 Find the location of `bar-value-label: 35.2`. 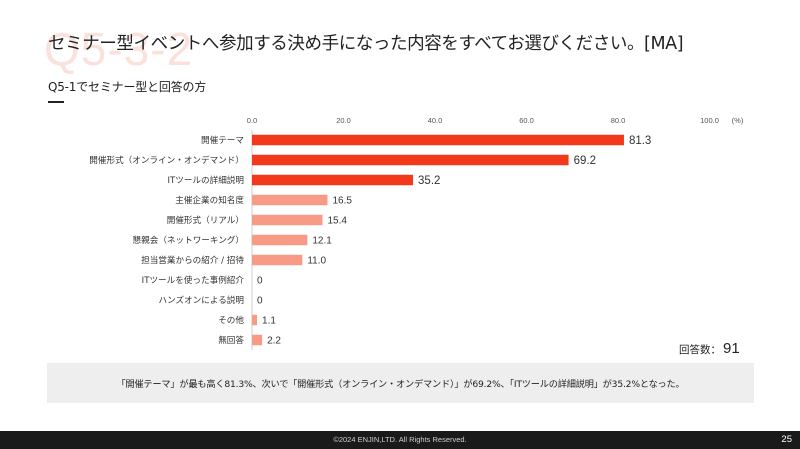

bar-value-label: 35.2 is located at coordinates (429, 181).